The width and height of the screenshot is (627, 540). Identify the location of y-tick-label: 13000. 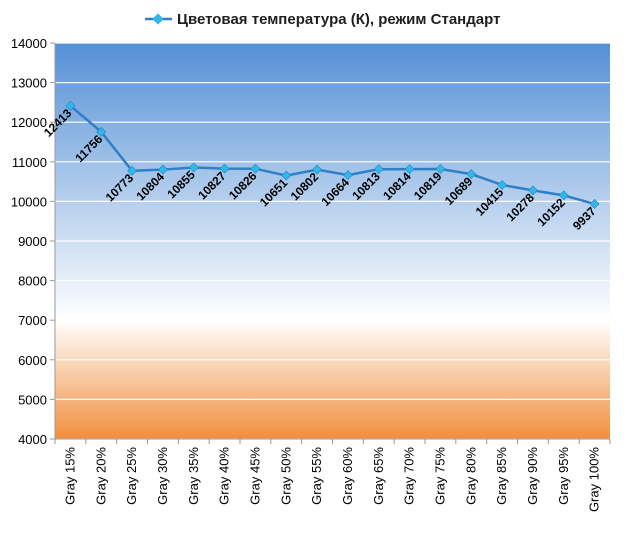
(29, 83).